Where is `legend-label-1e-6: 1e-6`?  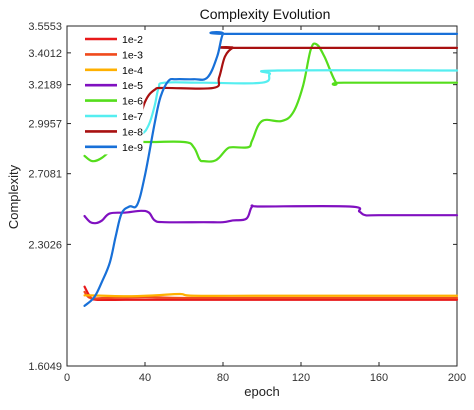
legend-label-1e-6: 1e-6 is located at coordinates (132, 102).